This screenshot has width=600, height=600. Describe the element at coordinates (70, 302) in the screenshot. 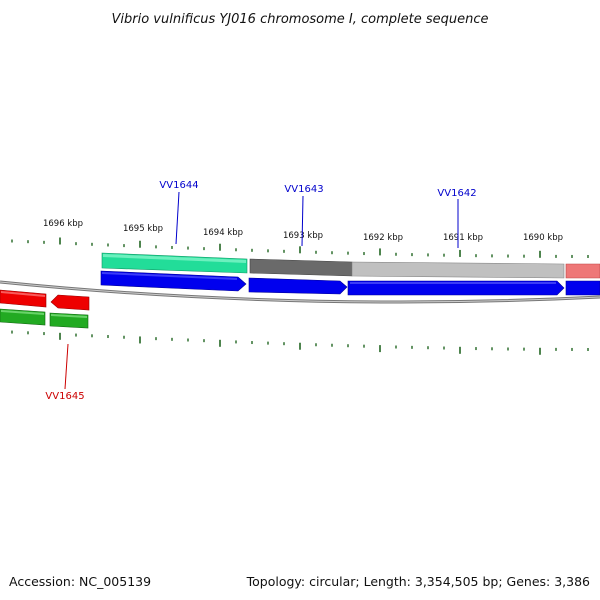

I see `red-reverse-gene-b` at that location.